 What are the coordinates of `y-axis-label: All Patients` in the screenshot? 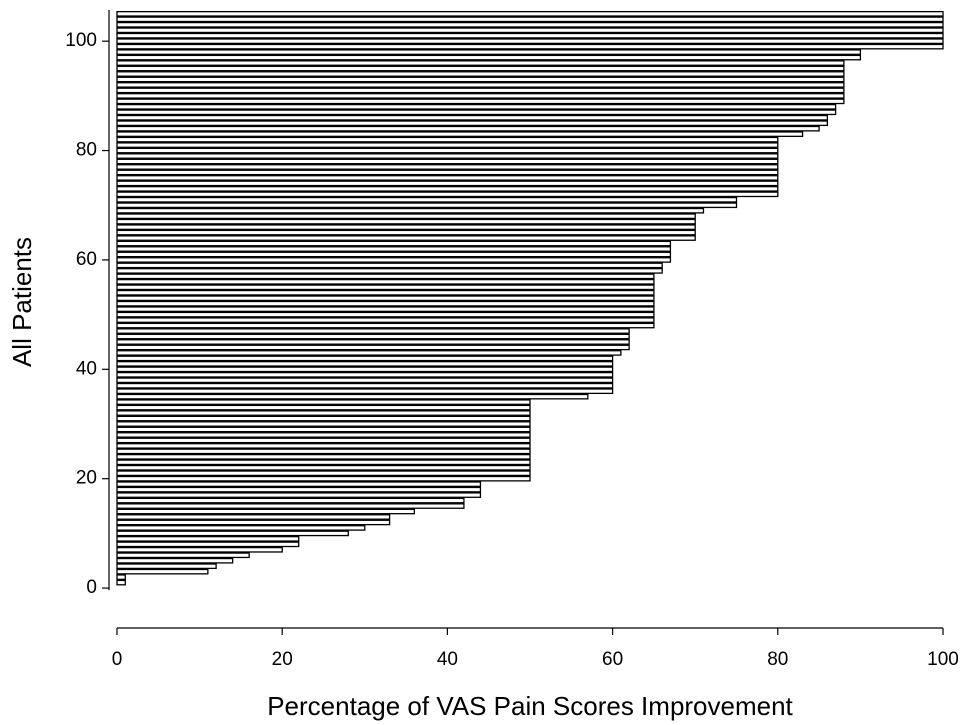 It's located at (22, 302).